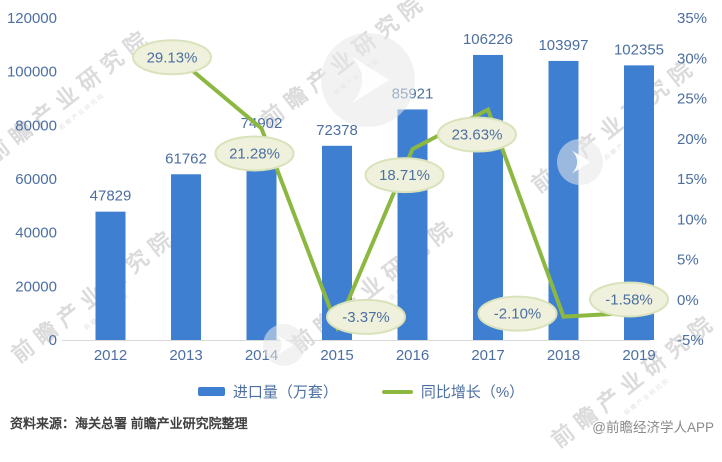 The height and width of the screenshot is (462, 722). I want to click on bar-value-label-2018: 103997, so click(563, 45).